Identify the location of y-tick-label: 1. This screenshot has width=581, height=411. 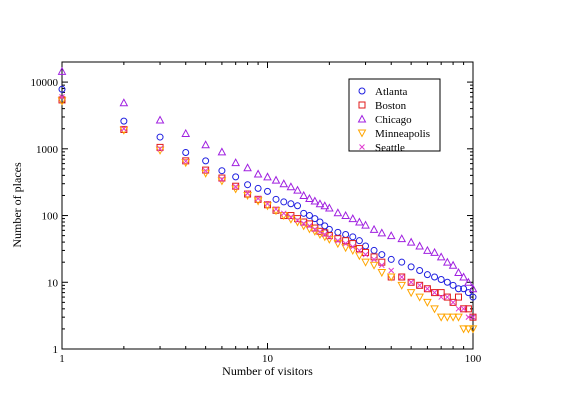
(56, 350).